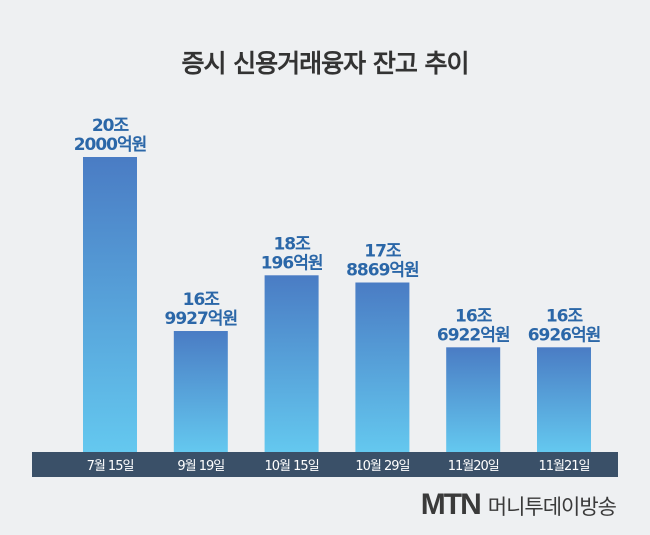  What do you see at coordinates (325, 63) in the screenshot?
I see `chart-title: 증시 신용거래융자 잔고 추이` at bounding box center [325, 63].